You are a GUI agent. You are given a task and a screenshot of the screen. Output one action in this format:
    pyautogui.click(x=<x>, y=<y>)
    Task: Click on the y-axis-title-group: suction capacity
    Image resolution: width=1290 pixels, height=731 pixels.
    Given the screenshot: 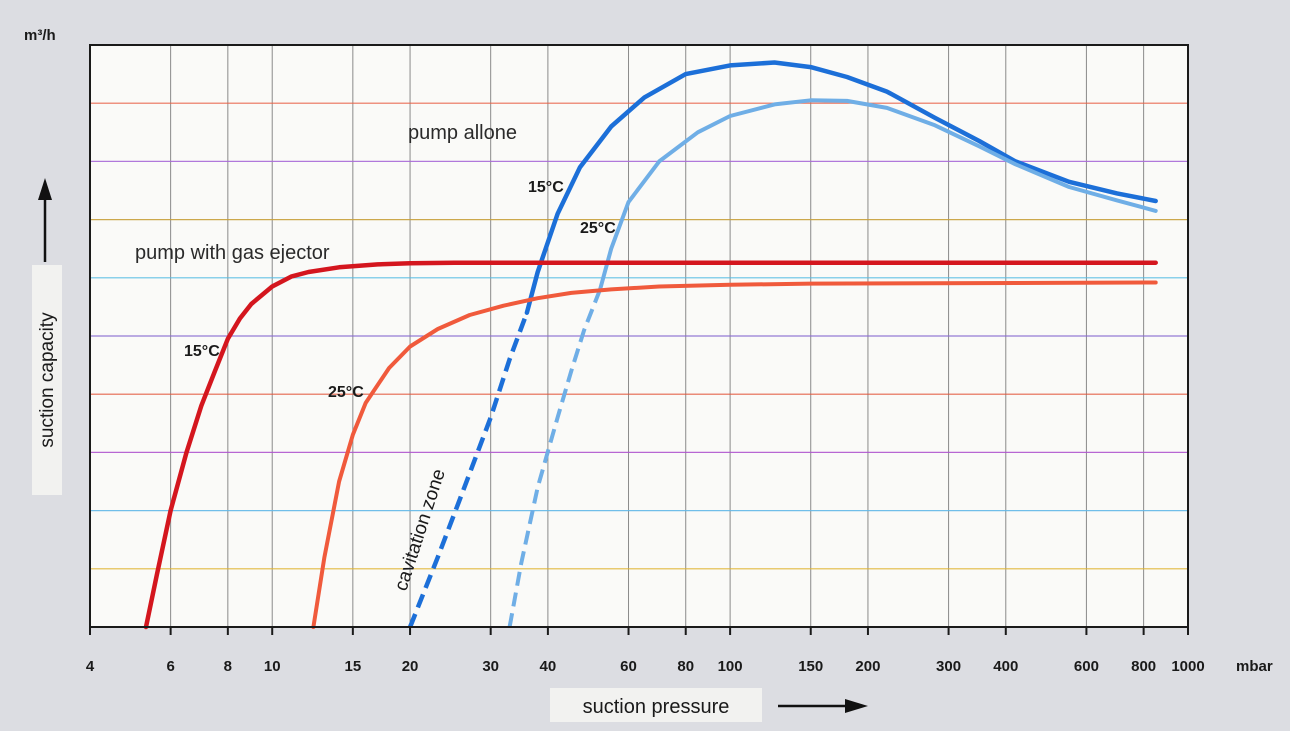 What is the action you would take?
    pyautogui.click(x=47, y=336)
    